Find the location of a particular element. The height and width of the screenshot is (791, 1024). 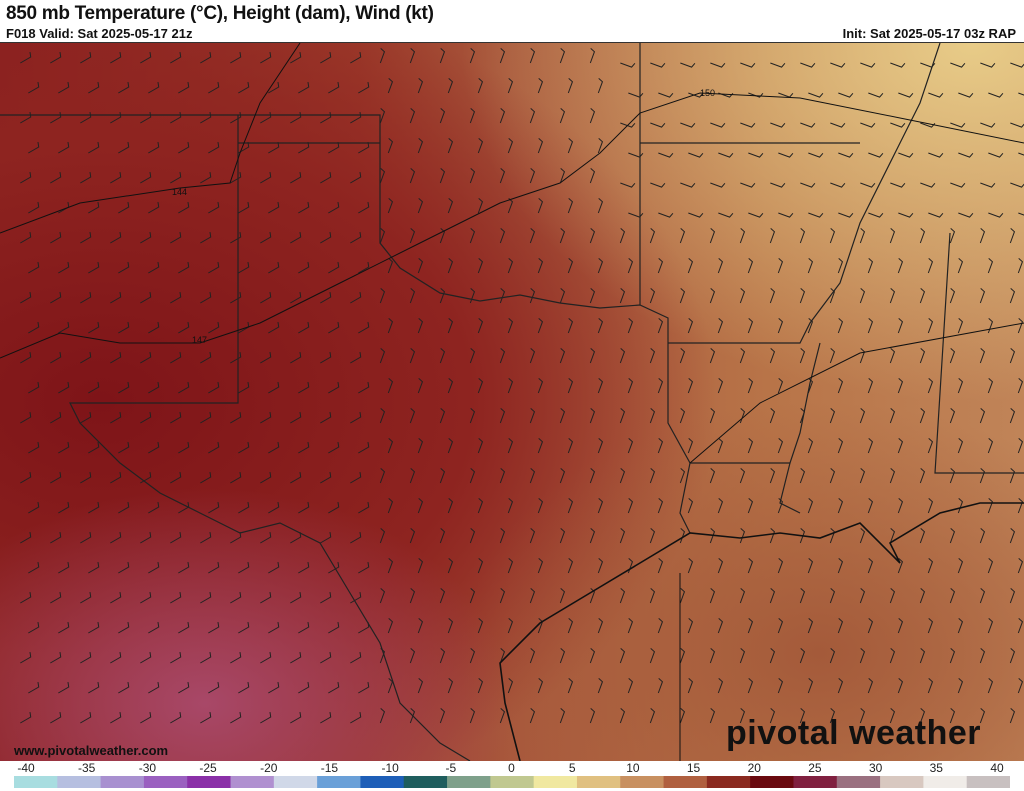

colorbar-label: -20 is located at coordinates (269, 768).